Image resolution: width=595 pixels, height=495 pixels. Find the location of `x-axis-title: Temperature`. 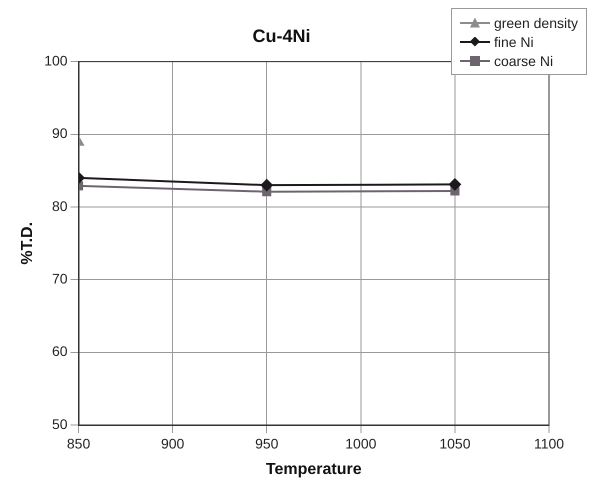

x-axis-title: Temperature is located at coordinates (314, 469).